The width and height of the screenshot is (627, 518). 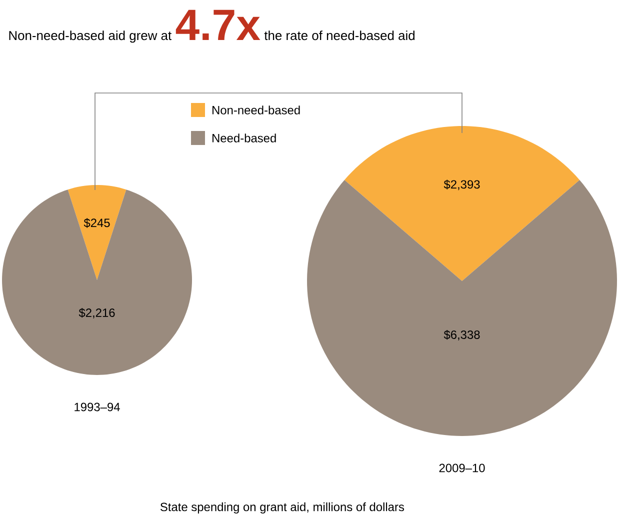 What do you see at coordinates (97, 223) in the screenshot?
I see `data-label: $245` at bounding box center [97, 223].